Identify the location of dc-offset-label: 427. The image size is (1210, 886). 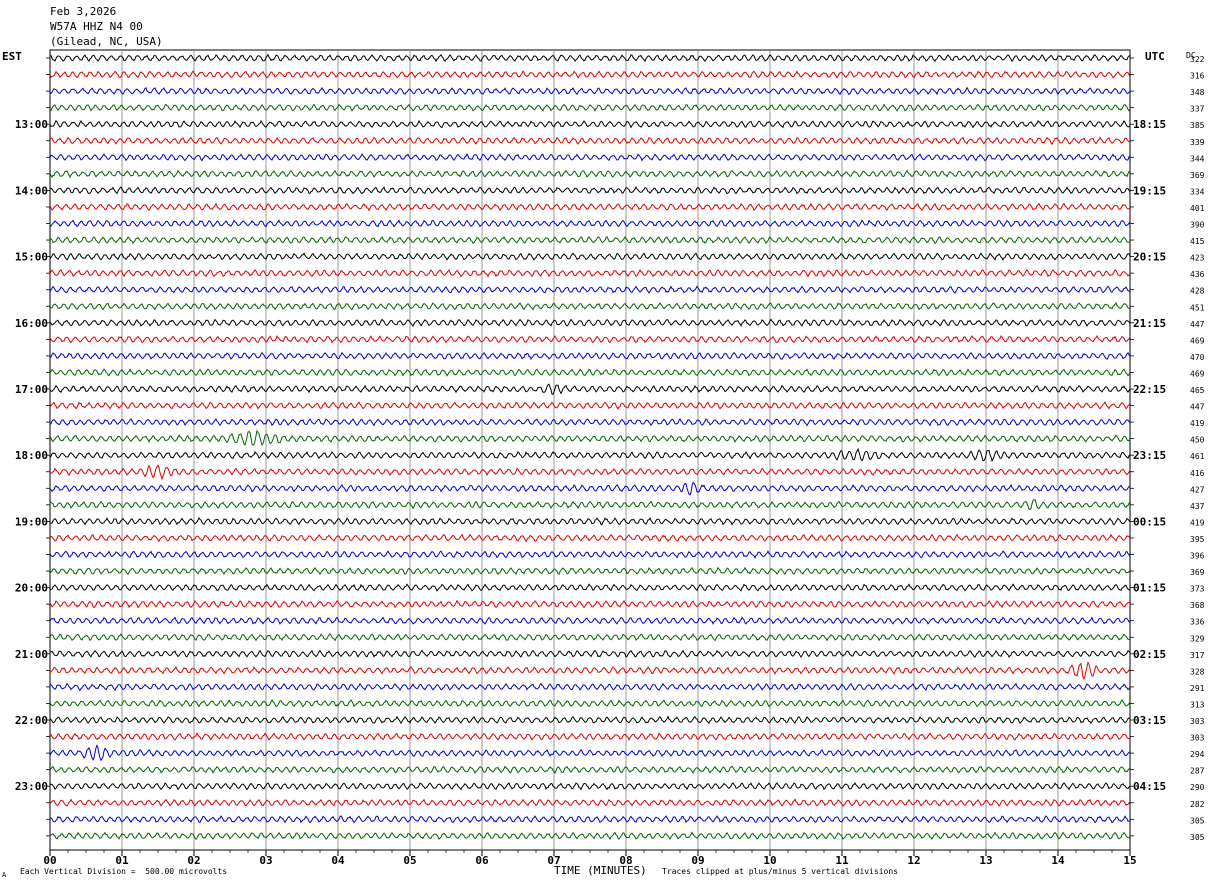
(1197, 489).